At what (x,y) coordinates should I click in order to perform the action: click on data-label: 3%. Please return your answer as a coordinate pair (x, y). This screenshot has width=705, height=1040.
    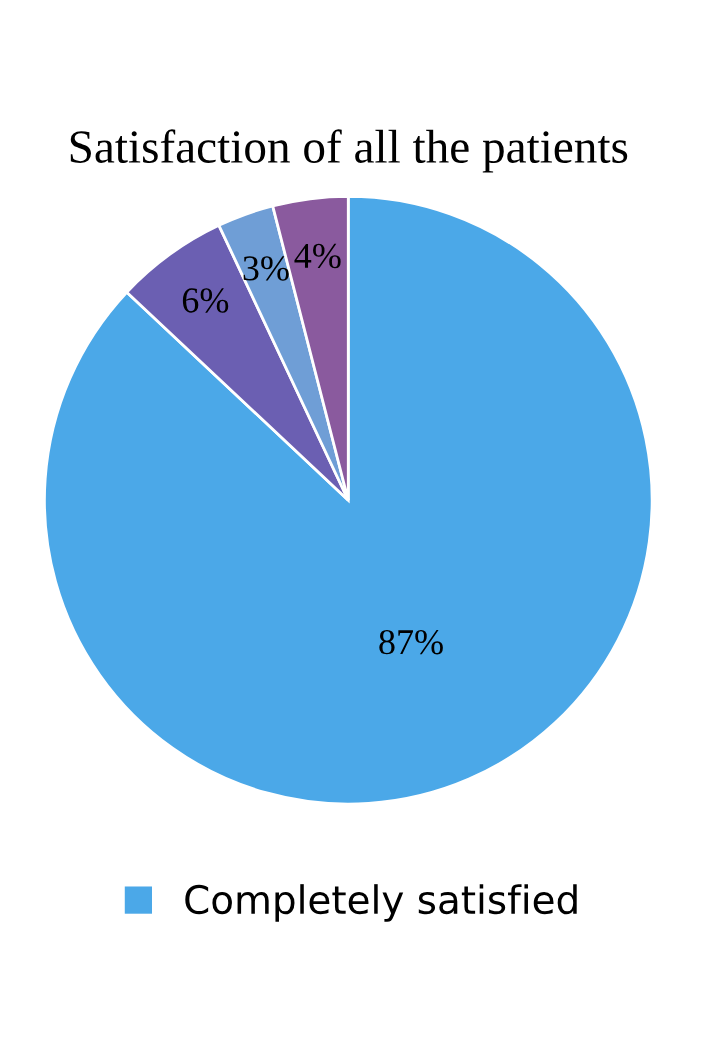
    Looking at the image, I should click on (266, 268).